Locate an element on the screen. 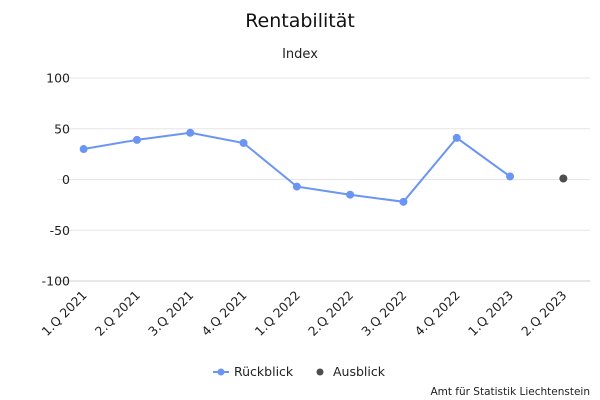 The width and height of the screenshot is (600, 400). chart-credit: Amt für Statistik Liechtenstein is located at coordinates (510, 392).